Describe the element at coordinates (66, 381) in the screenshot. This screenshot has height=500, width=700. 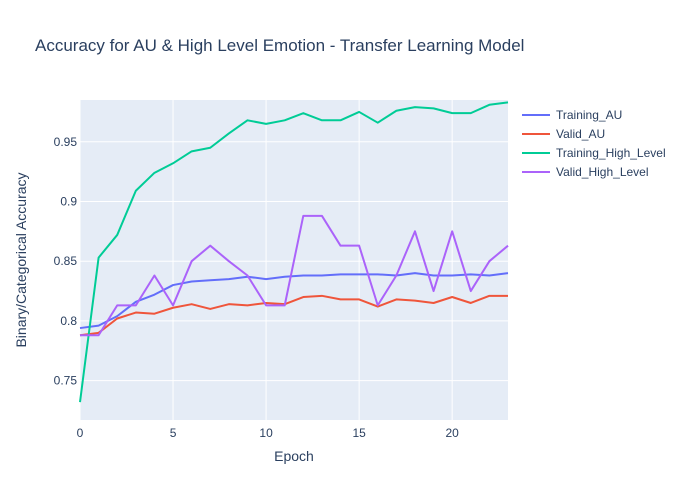
I see `y-tick-label: 0.75` at that location.